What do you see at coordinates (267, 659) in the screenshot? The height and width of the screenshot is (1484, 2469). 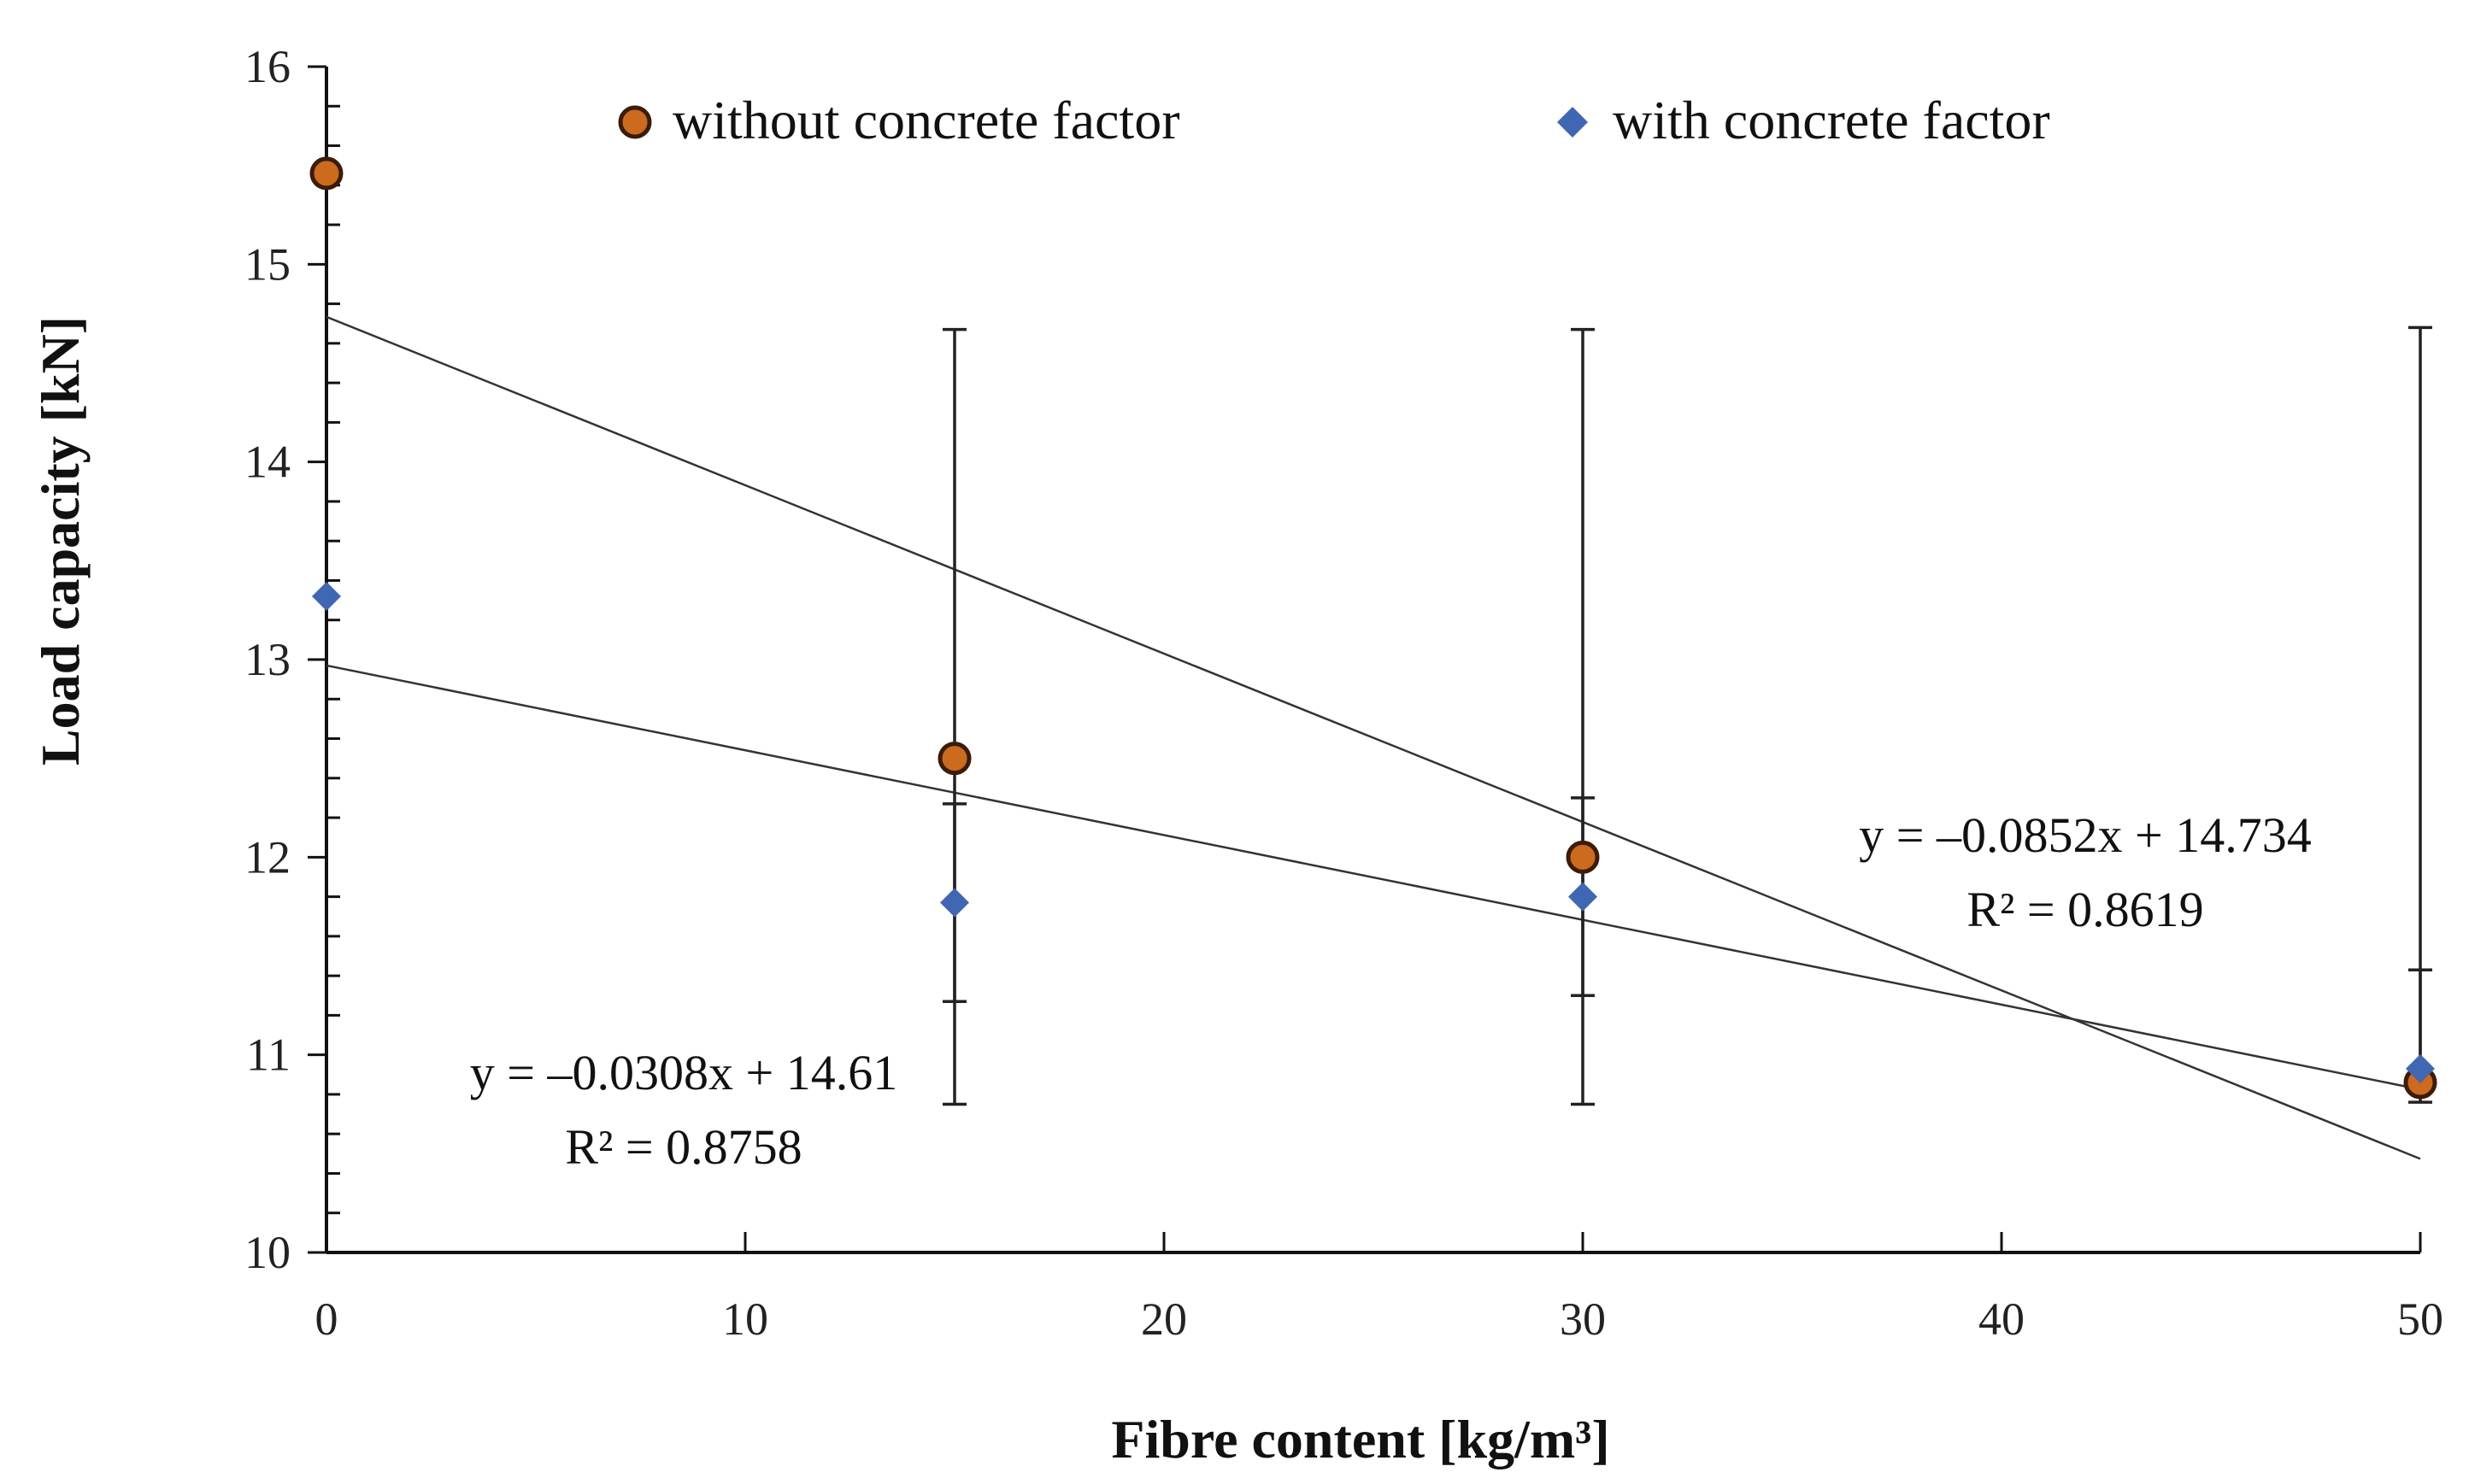 I see `y-tick-label: 13` at bounding box center [267, 659].